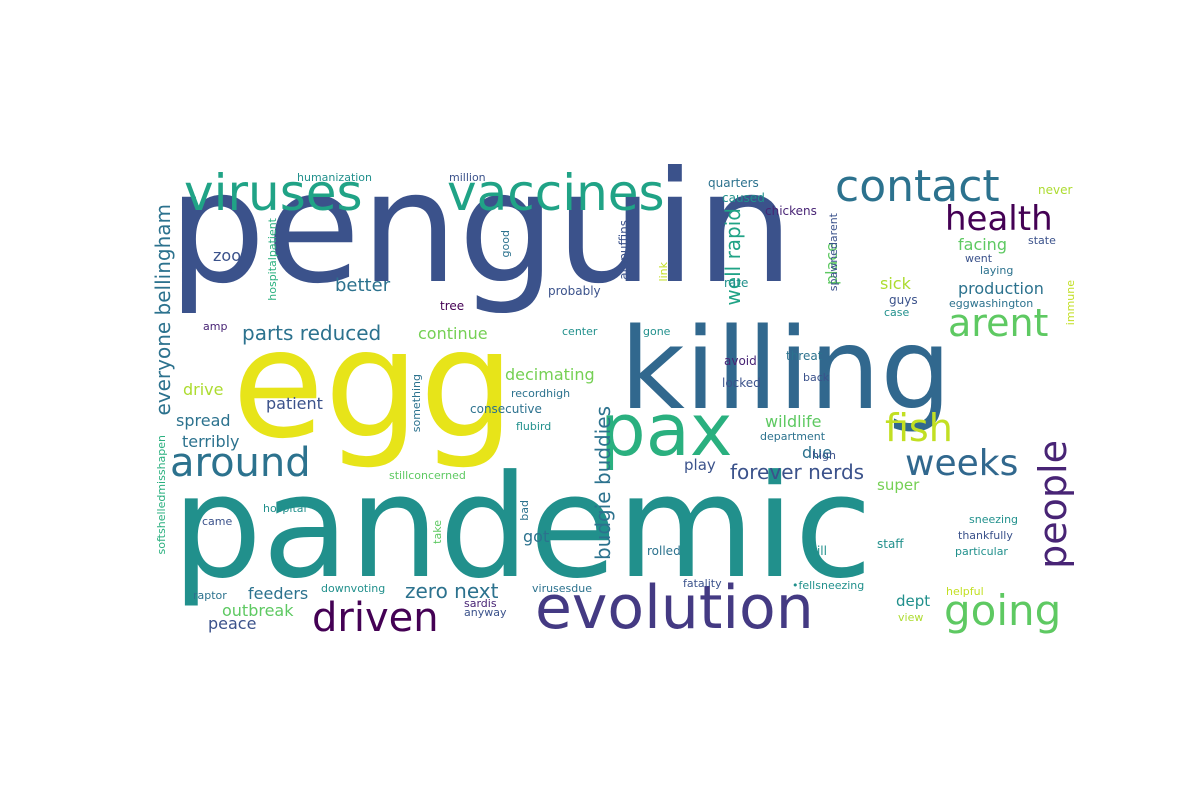 Image resolution: width=1200 pixels, height=800 pixels. I want to click on word-probably: probably, so click(574, 291).